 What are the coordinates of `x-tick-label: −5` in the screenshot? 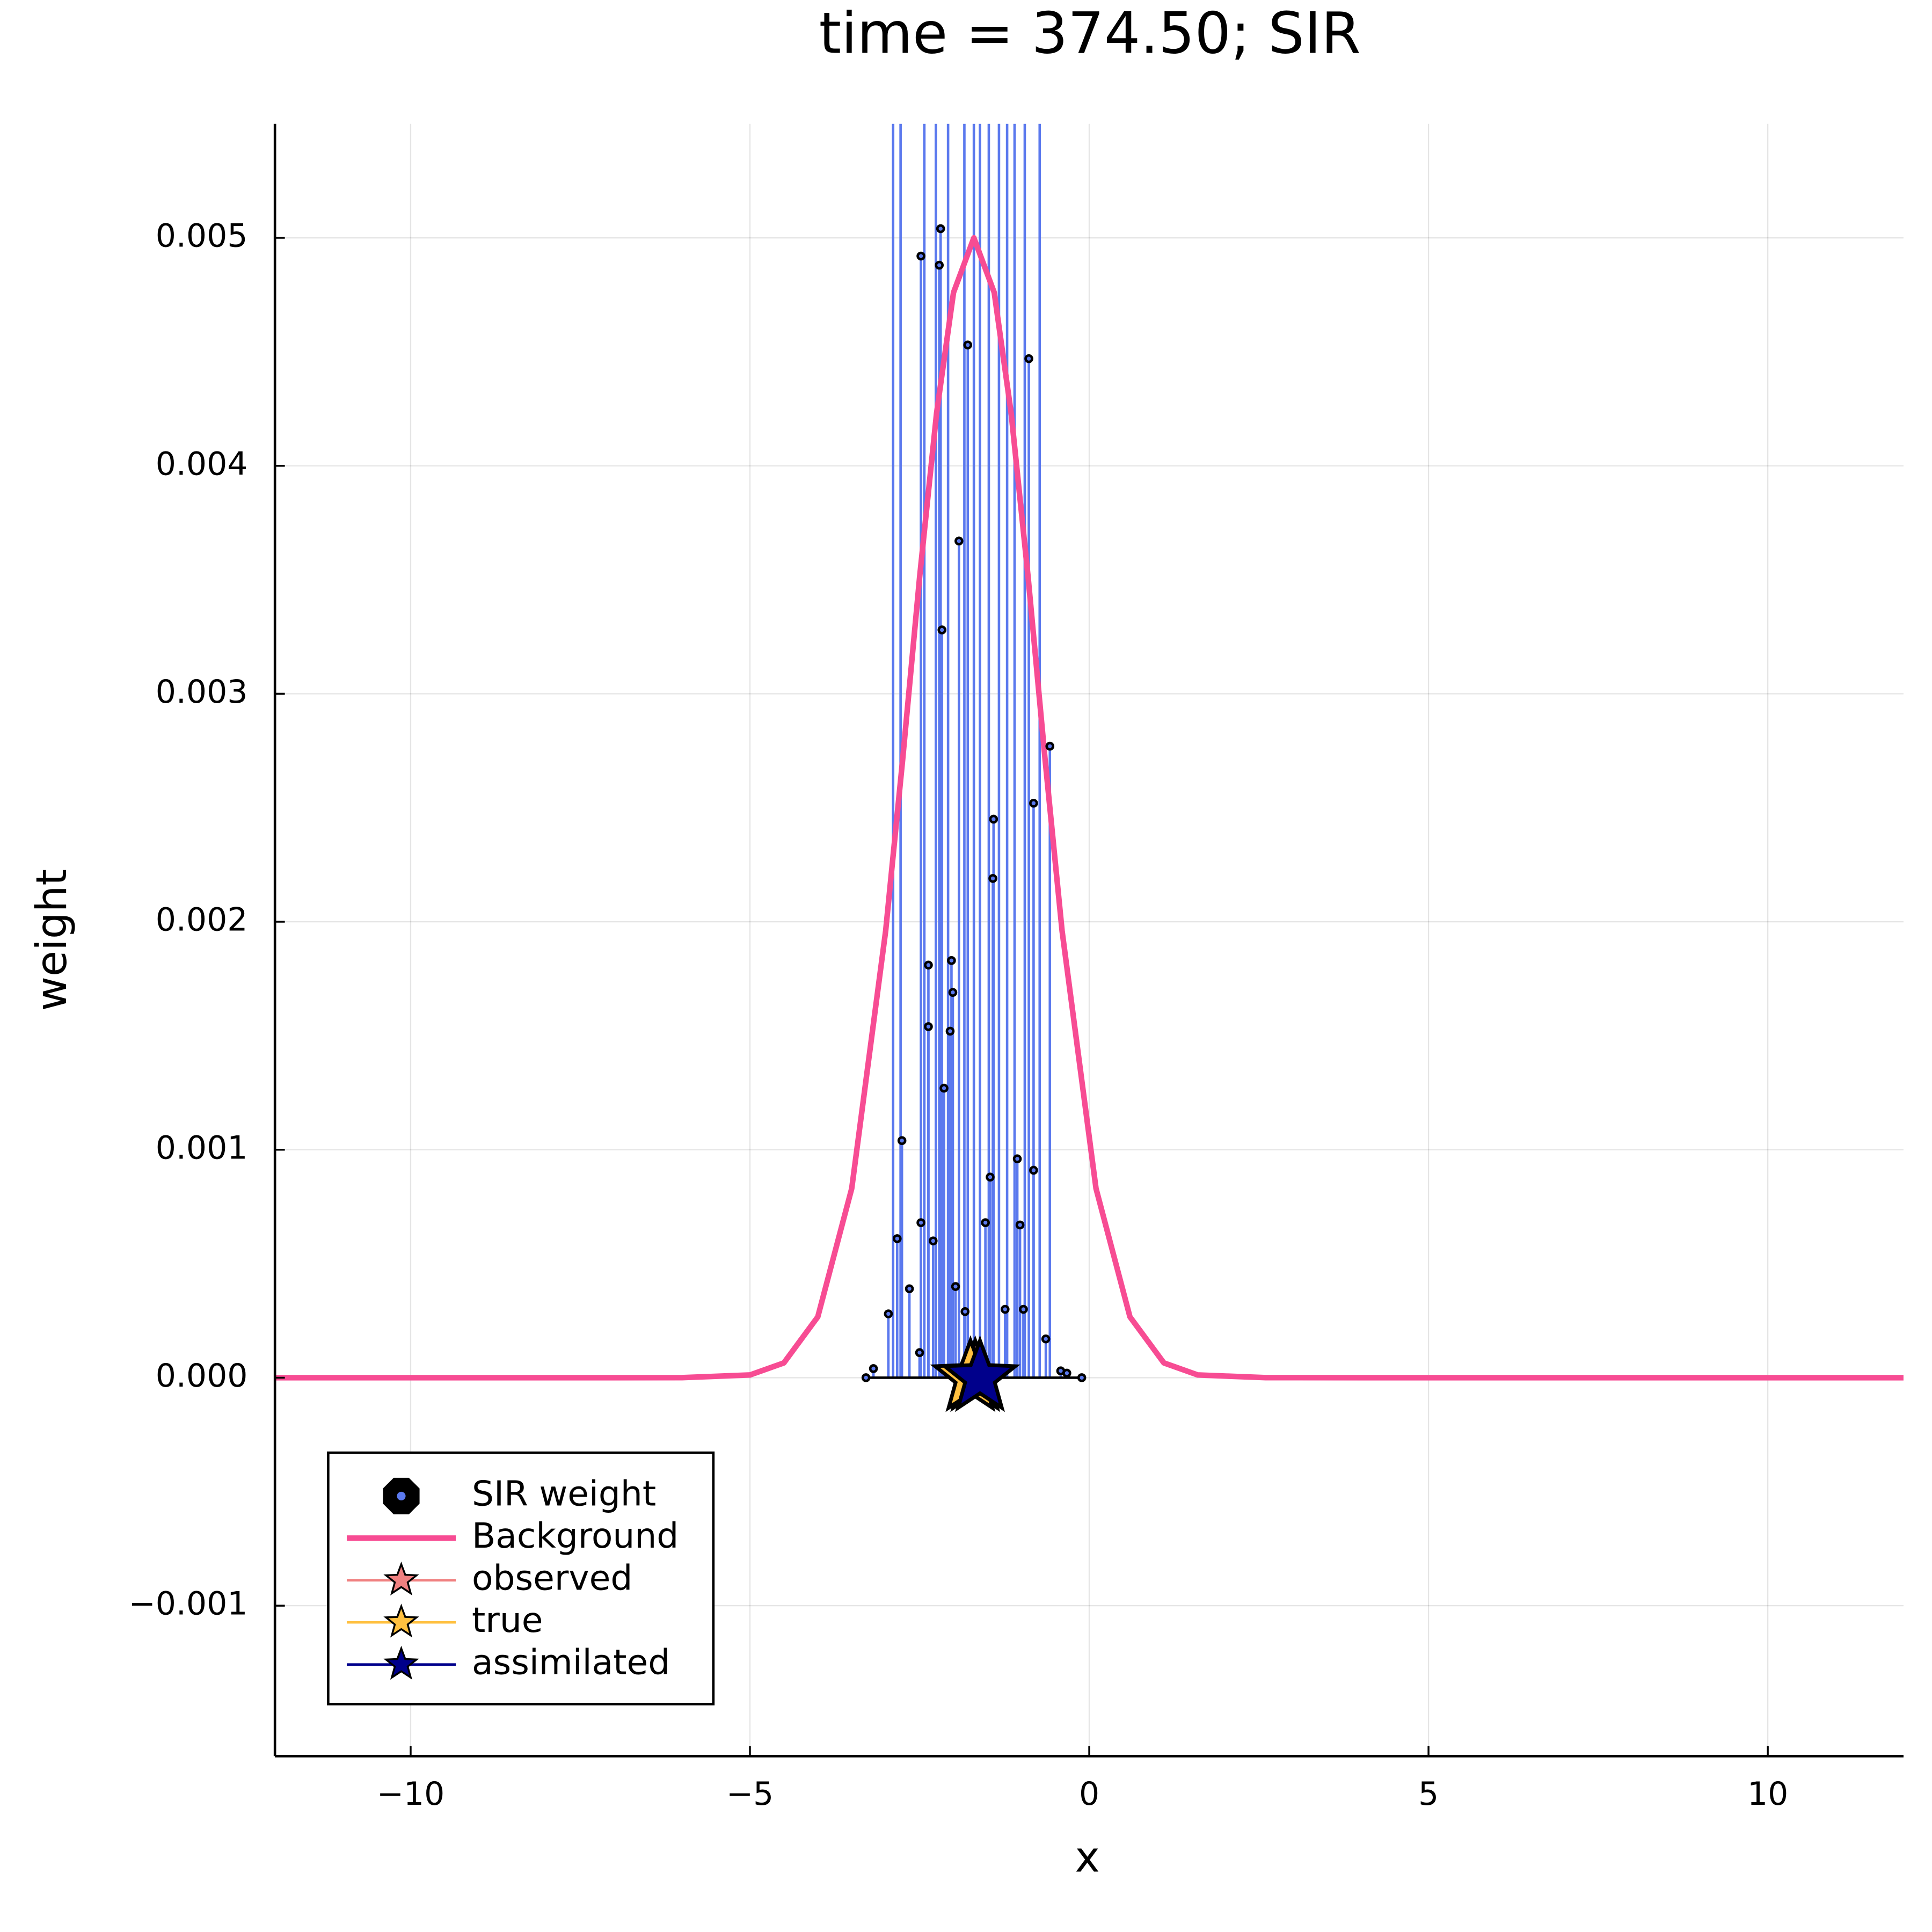 It's located at (750, 1794).